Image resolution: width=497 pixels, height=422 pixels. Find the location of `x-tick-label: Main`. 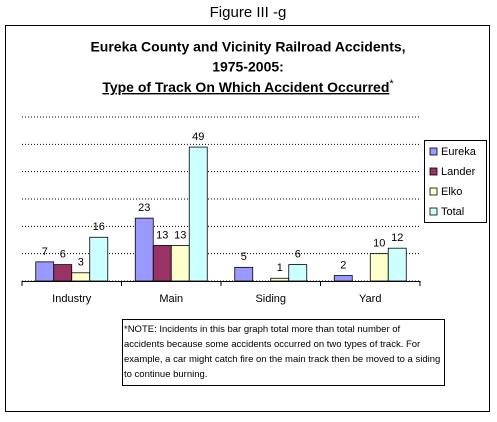

x-tick-label: Main is located at coordinates (171, 299).